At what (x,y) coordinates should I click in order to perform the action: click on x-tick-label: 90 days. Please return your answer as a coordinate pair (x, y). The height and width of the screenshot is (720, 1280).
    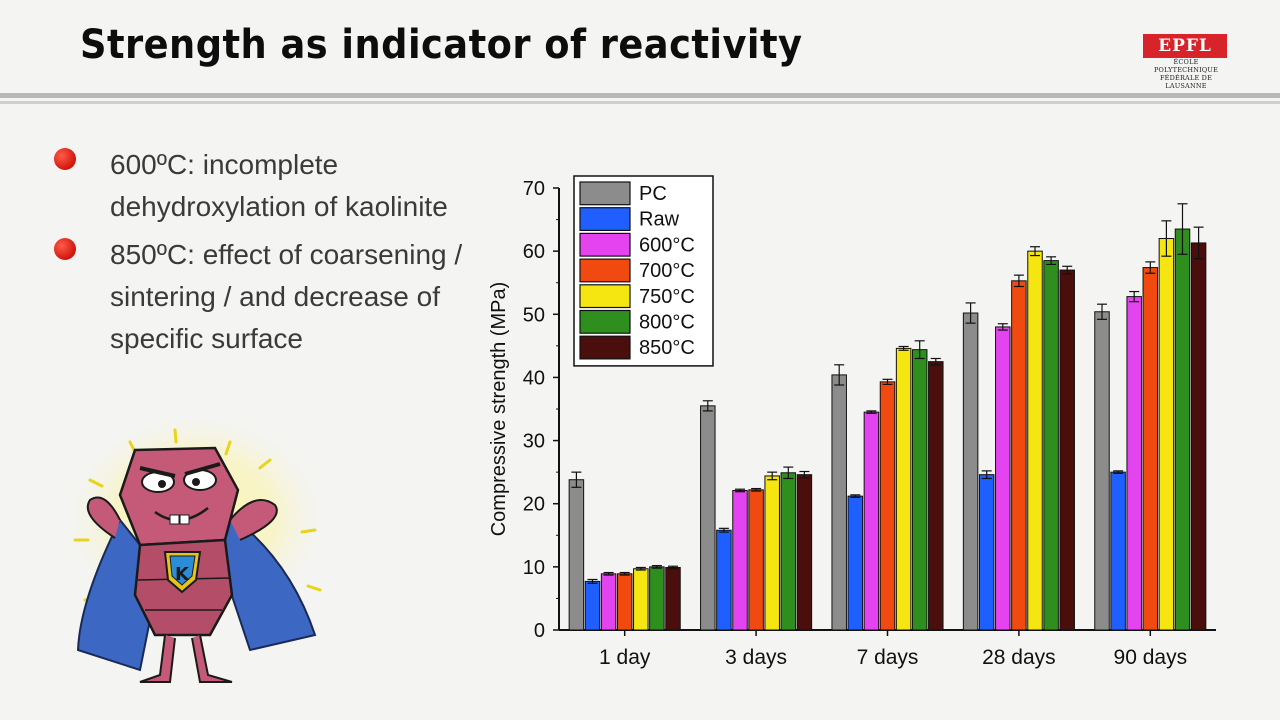
    Looking at the image, I should click on (1151, 657).